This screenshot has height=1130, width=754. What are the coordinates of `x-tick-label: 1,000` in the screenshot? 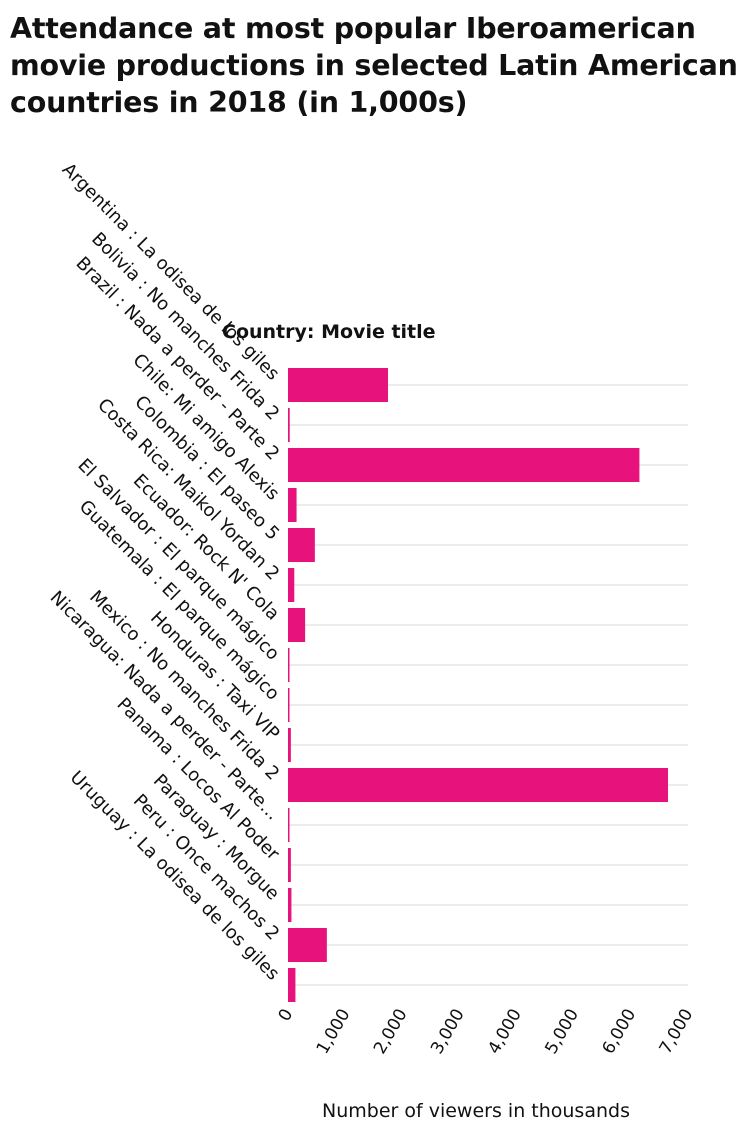 It's located at (334, 1032).